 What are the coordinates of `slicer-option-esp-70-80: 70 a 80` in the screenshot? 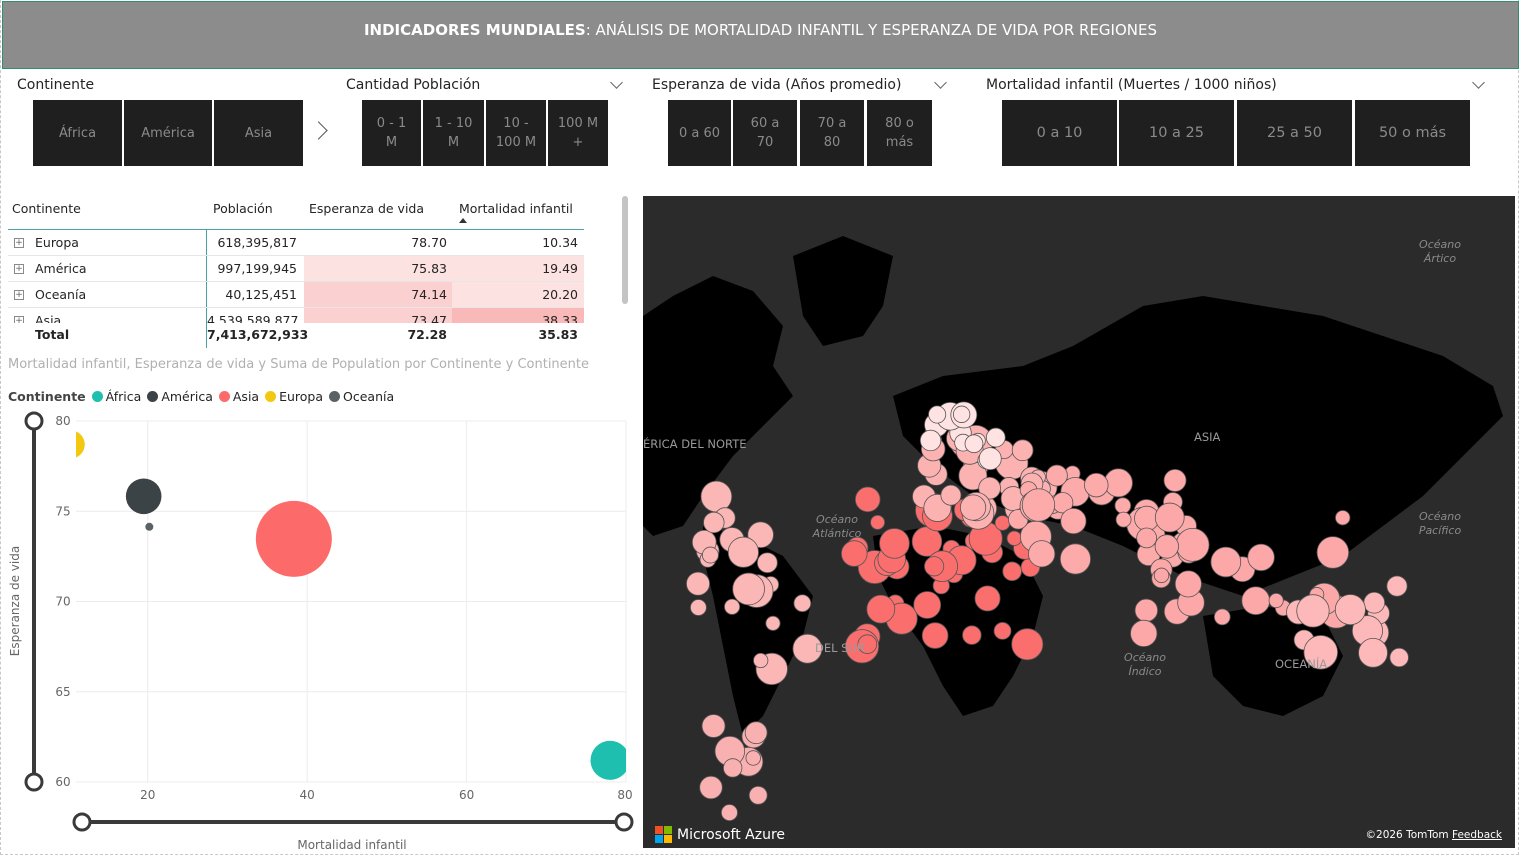 It's located at (832, 133).